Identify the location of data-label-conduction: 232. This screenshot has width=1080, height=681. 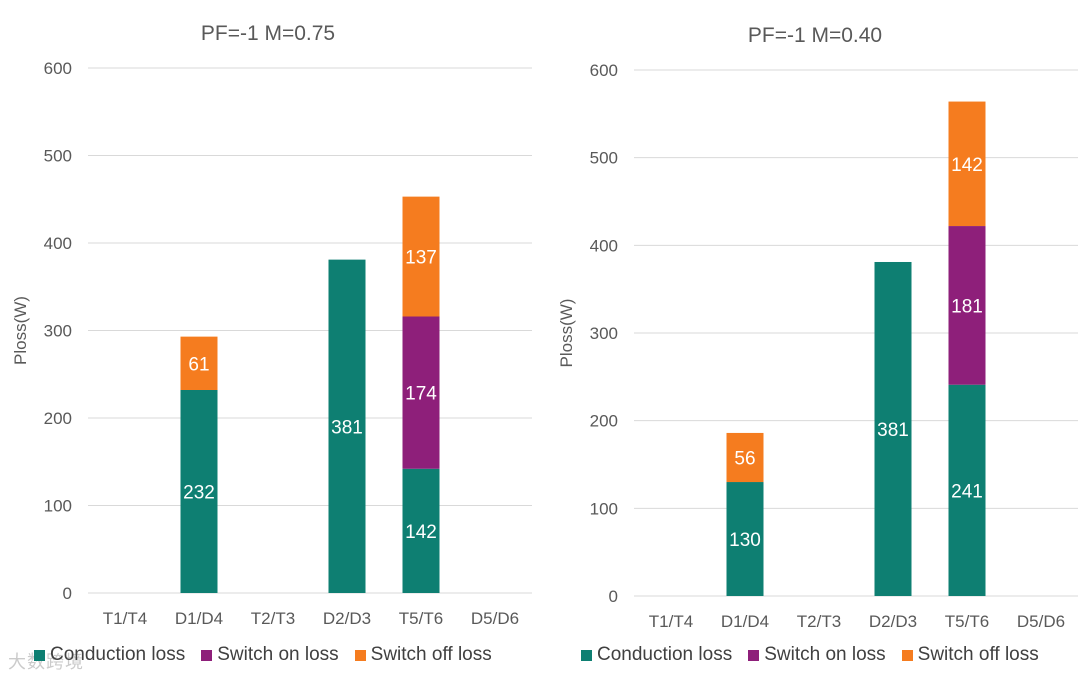
(199, 493).